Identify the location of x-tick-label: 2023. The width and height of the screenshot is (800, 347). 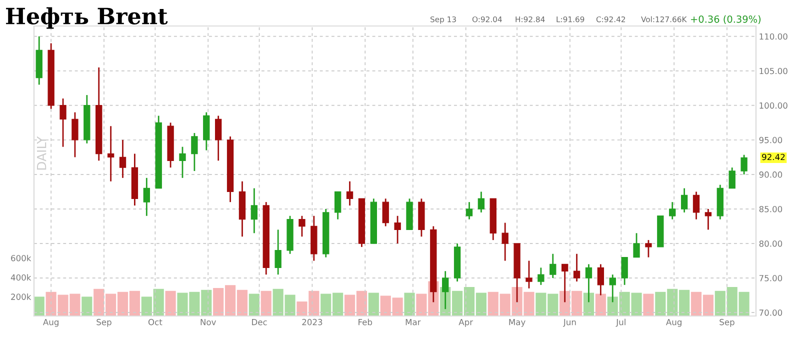
(312, 322).